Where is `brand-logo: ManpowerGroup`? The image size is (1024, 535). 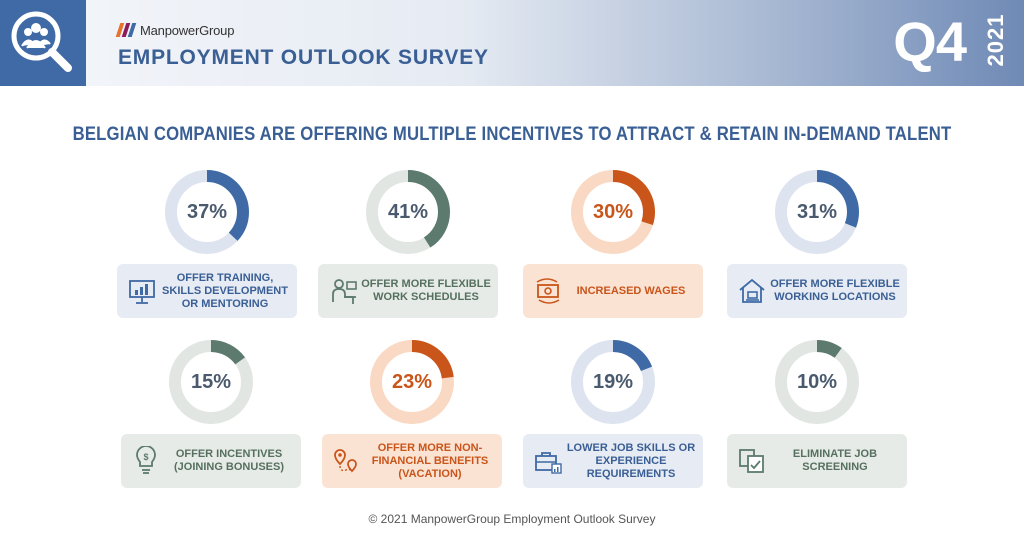
brand-logo: ManpowerGroup is located at coordinates (175, 30).